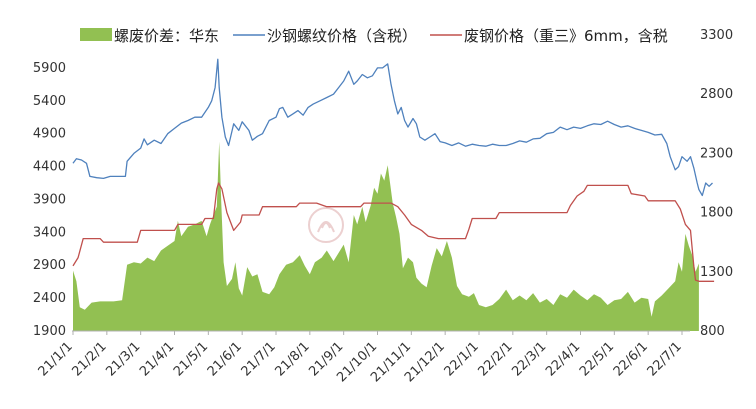 Image resolution: width=756 pixels, height=409 pixels. Describe the element at coordinates (225, 359) in the screenshot. I see `x-tick-label-6: 21/6/1` at that location.